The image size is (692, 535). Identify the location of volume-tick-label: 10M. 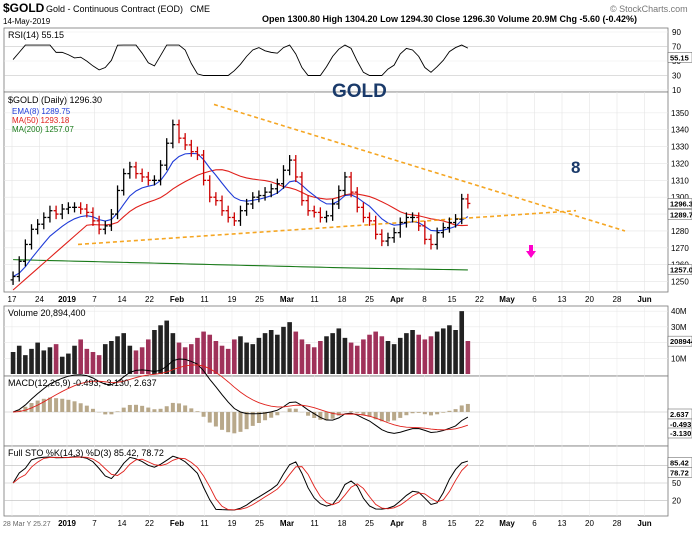
(679, 358).